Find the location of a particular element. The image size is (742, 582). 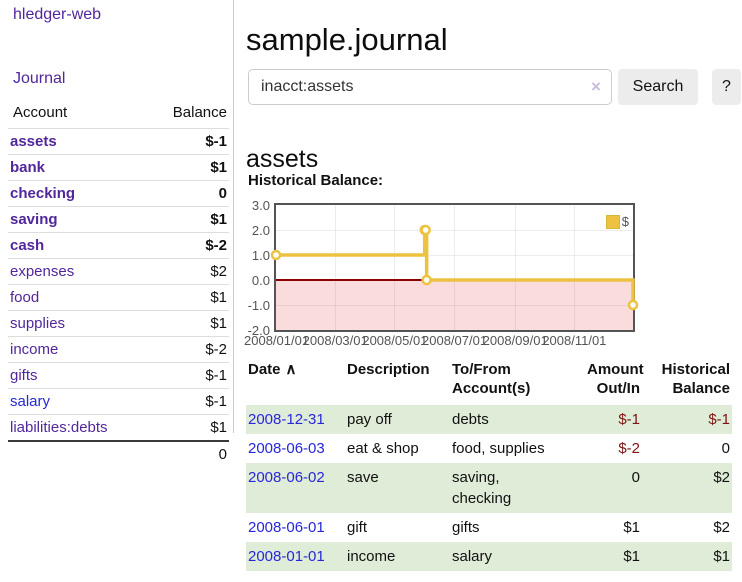

account-link-cash: cash is located at coordinates (27, 245).